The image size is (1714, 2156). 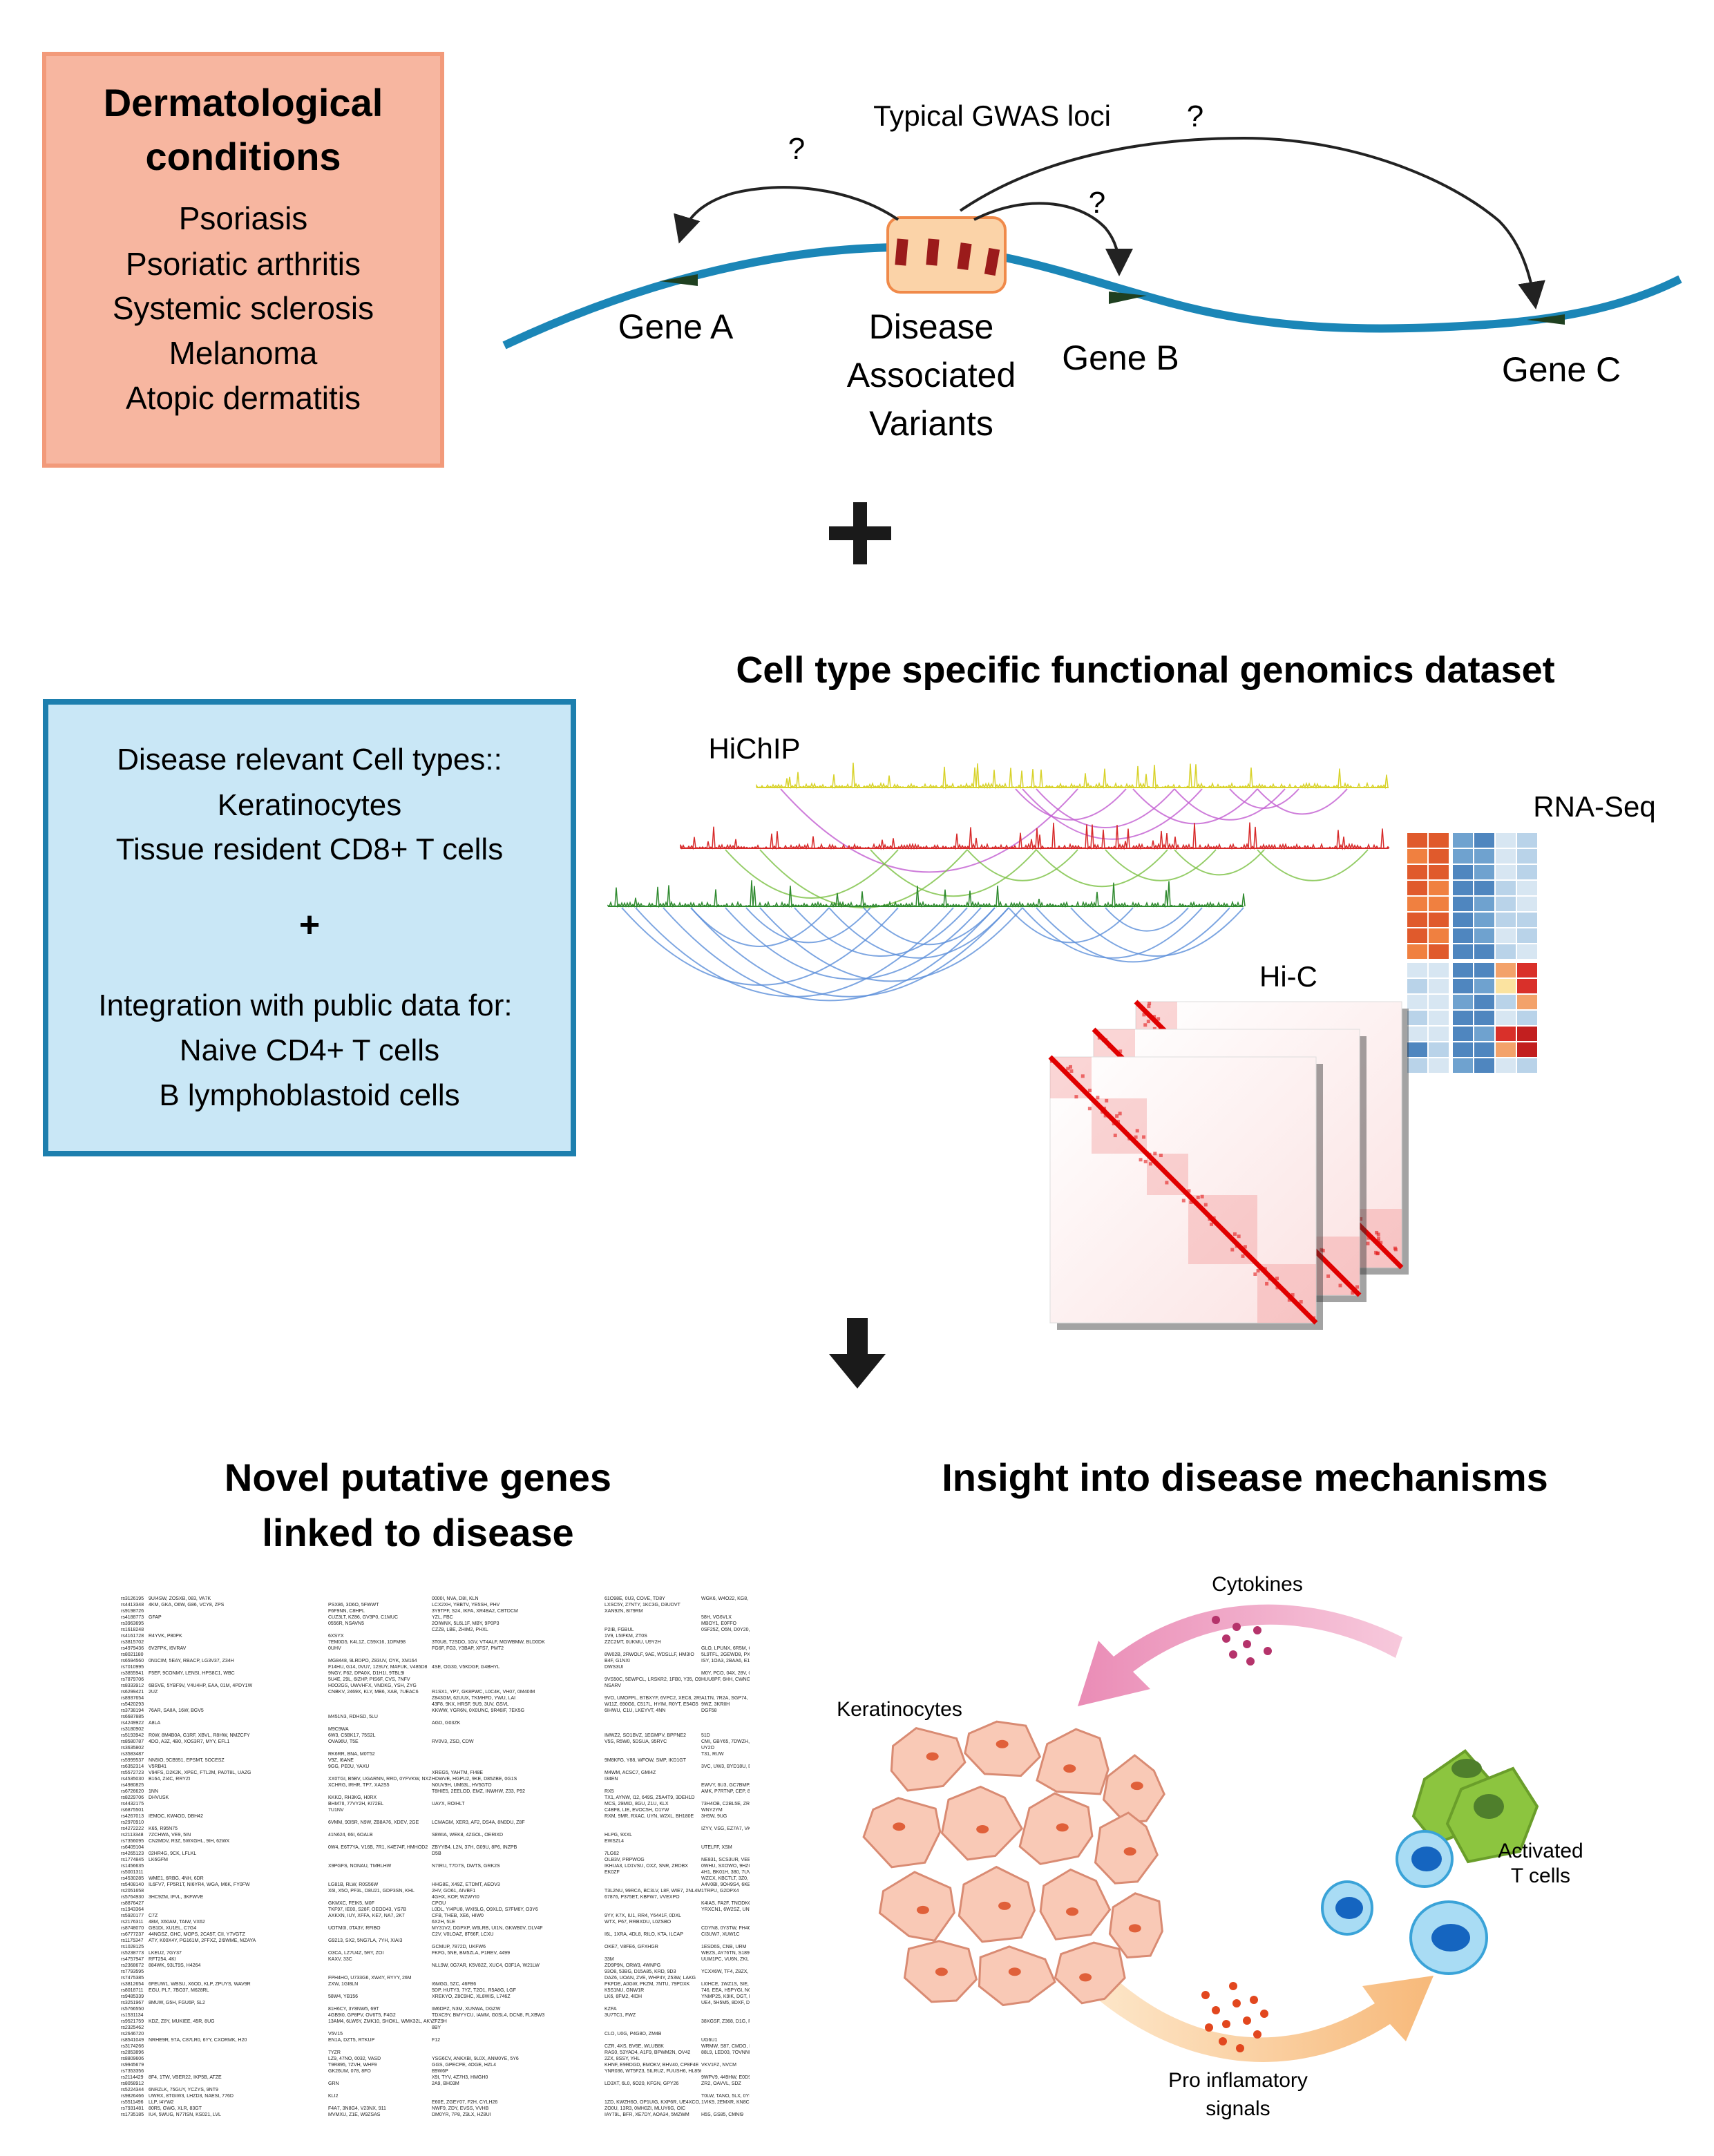 What do you see at coordinates (176, 2108) in the screenshot?
I see `gene-table-cell: 80R5, GWG, XLR, 83GT` at bounding box center [176, 2108].